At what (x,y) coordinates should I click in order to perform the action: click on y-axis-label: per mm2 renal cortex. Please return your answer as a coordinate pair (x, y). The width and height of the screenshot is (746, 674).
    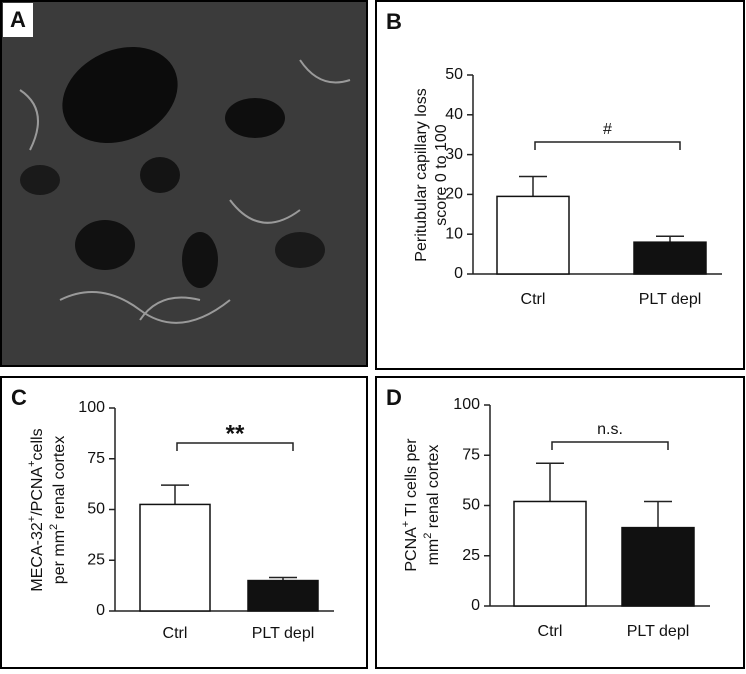
    Looking at the image, I should click on (58, 510).